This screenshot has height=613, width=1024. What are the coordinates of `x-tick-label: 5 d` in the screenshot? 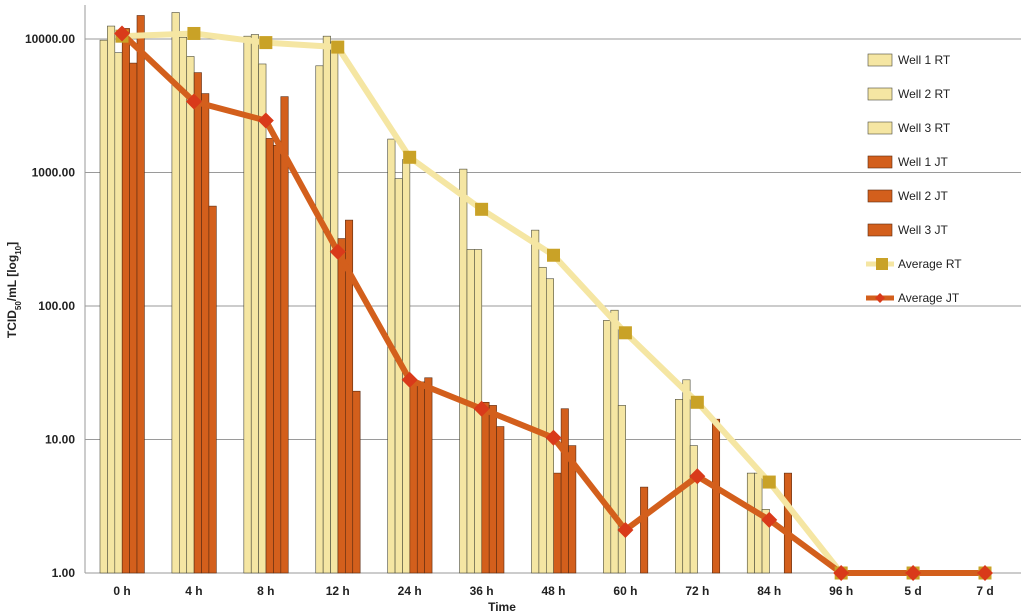 It's located at (912, 591).